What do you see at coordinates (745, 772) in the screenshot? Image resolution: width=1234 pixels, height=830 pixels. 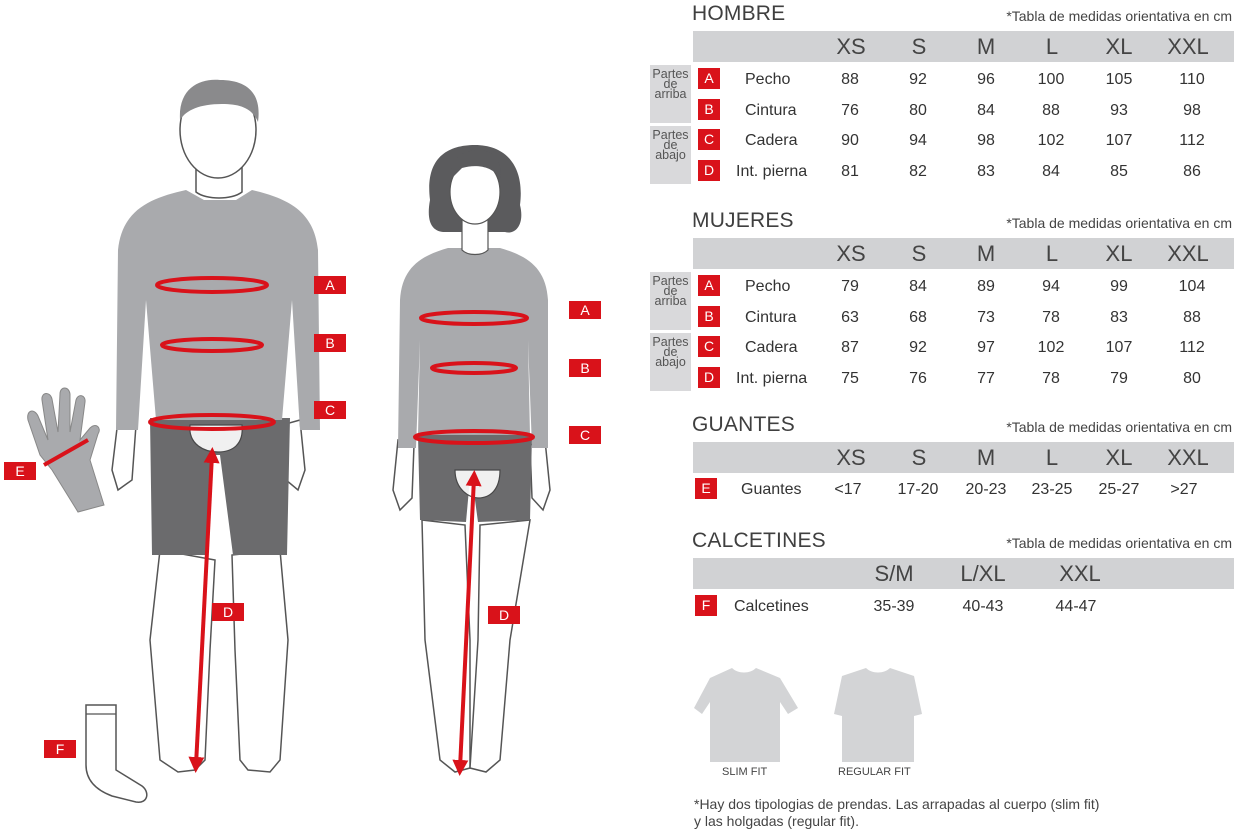 I see `slim-fit-label: SLIM FIT` at bounding box center [745, 772].